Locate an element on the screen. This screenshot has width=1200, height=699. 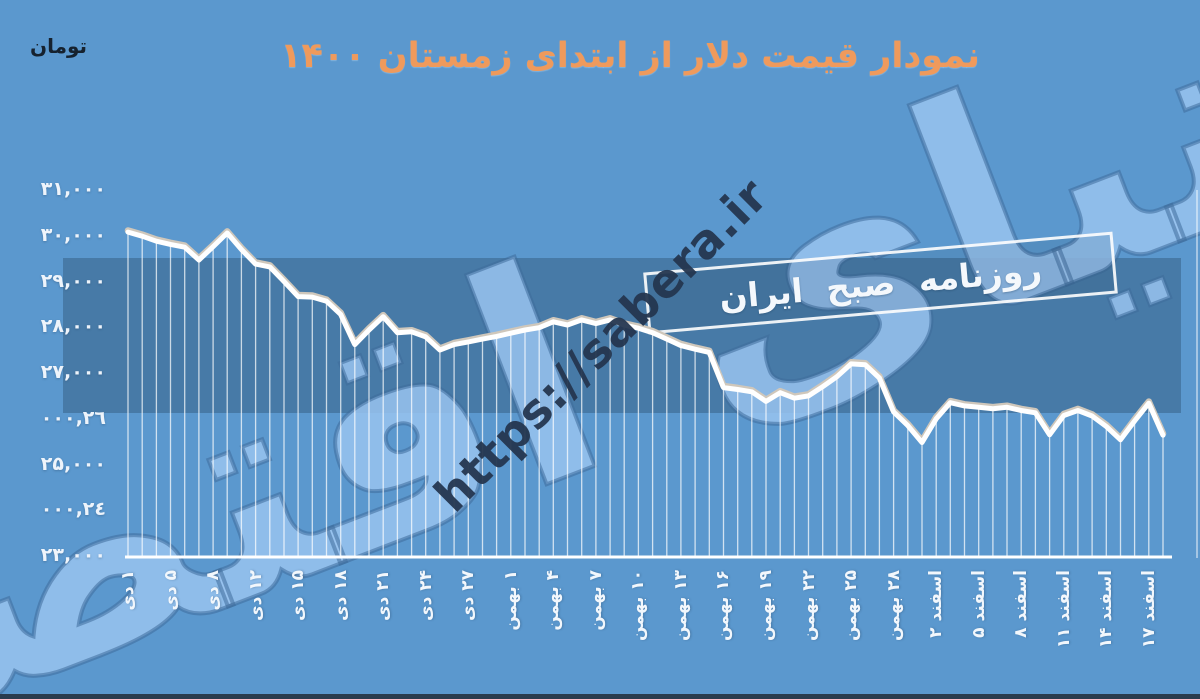
y-axis-tick-label: ۳۱,۰۰۰ is located at coordinates (73, 189).